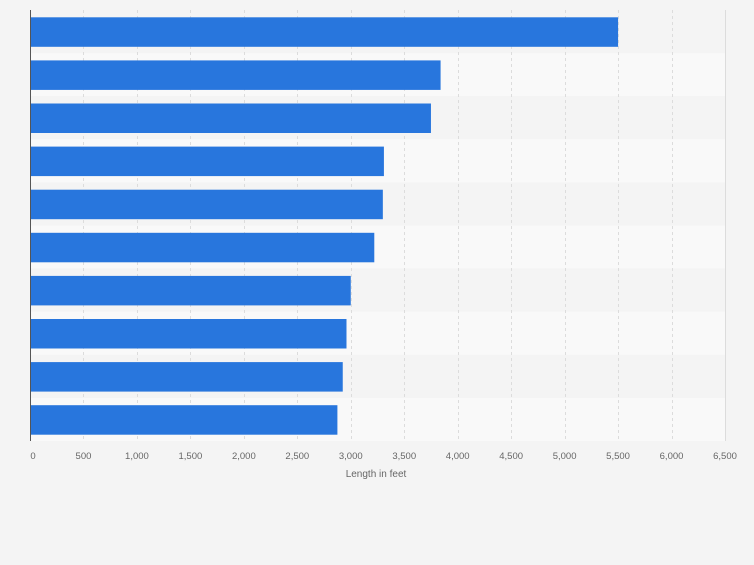  Describe the element at coordinates (725, 456) in the screenshot. I see `x-tick-label: 6,500` at that location.